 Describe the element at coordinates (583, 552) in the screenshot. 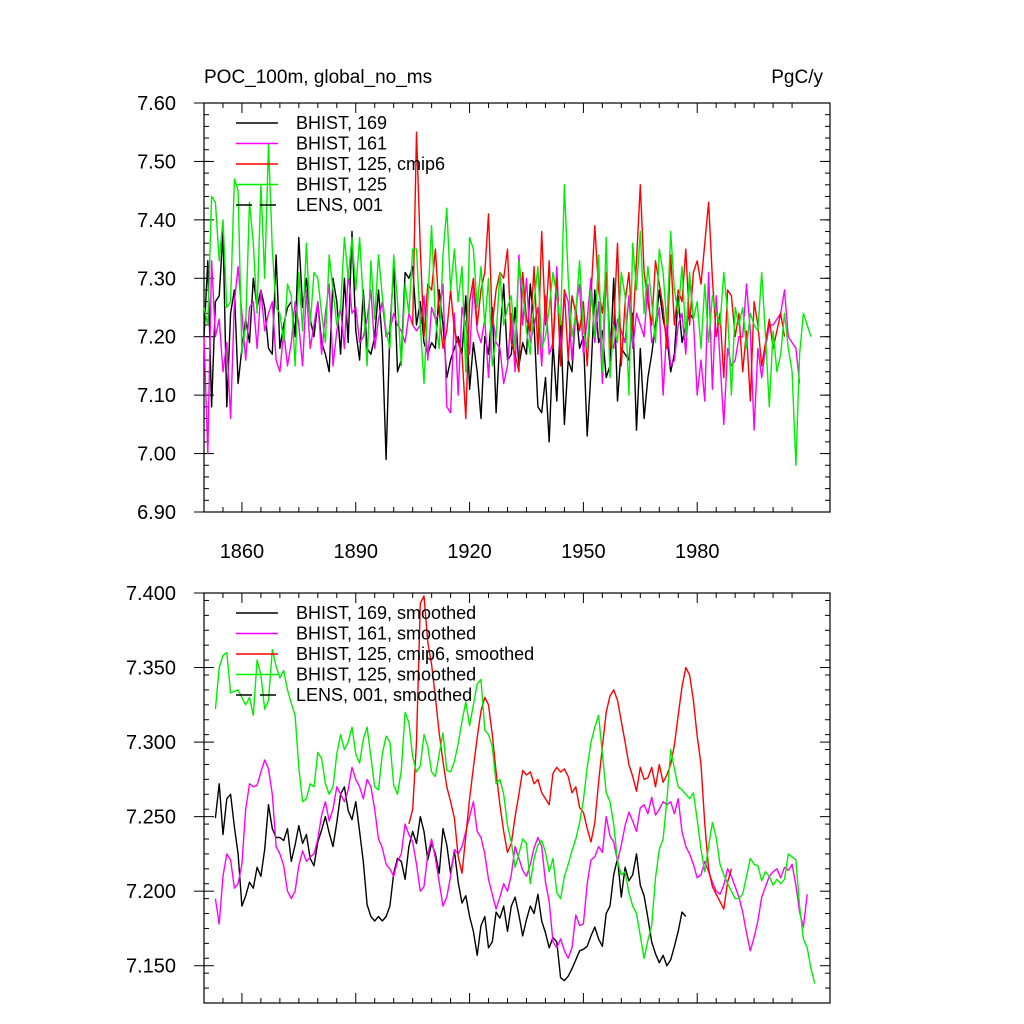

I see `x-tick-label: 1950` at that location.